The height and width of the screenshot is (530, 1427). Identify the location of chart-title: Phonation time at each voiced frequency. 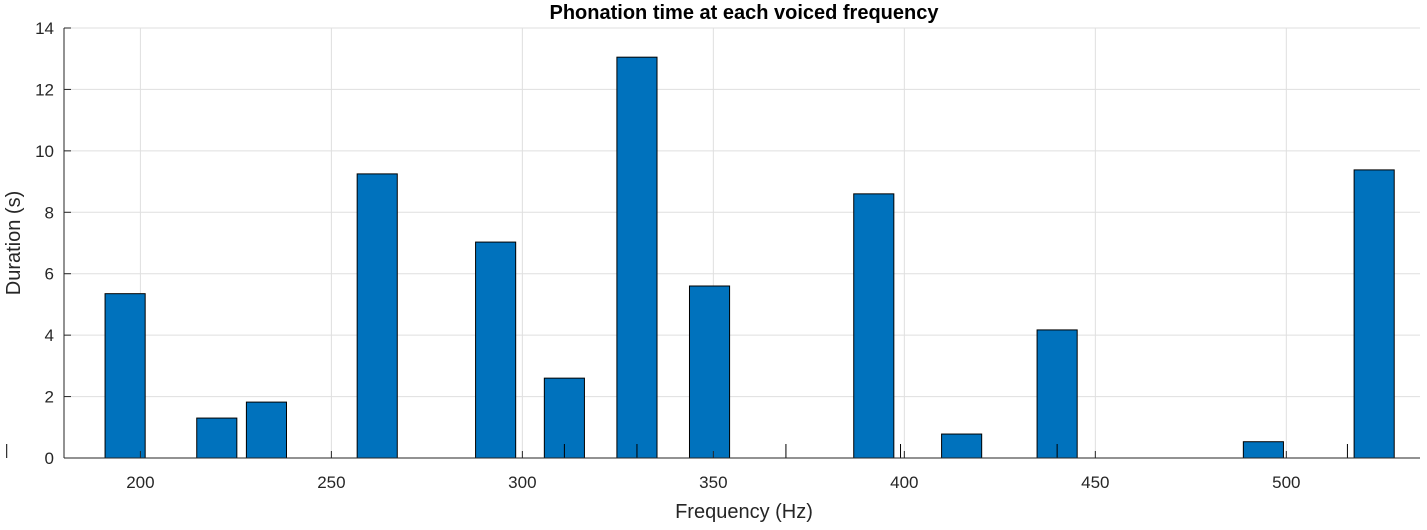
(745, 13).